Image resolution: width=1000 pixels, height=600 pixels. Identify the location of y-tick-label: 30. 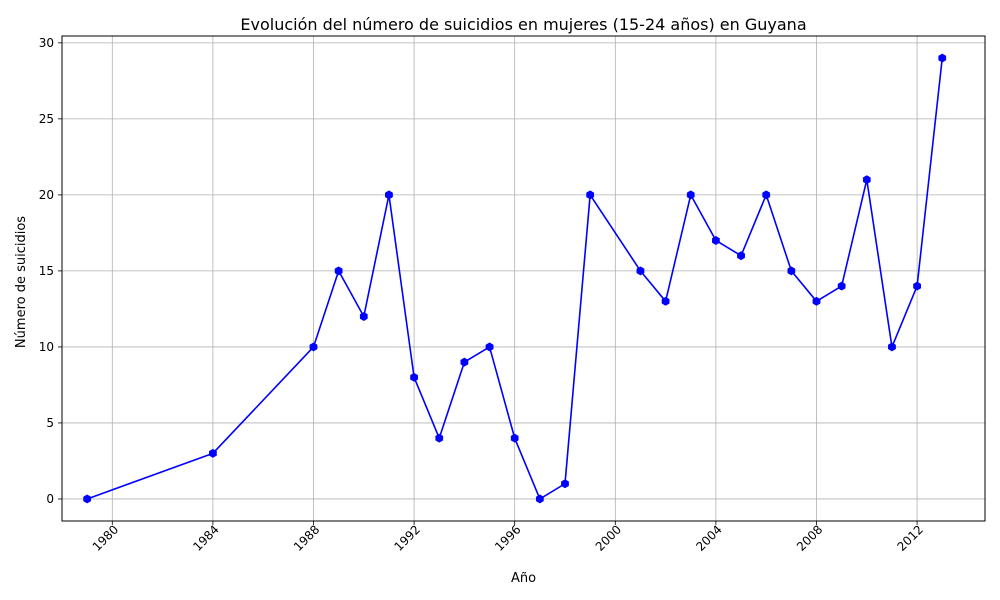
(46, 43).